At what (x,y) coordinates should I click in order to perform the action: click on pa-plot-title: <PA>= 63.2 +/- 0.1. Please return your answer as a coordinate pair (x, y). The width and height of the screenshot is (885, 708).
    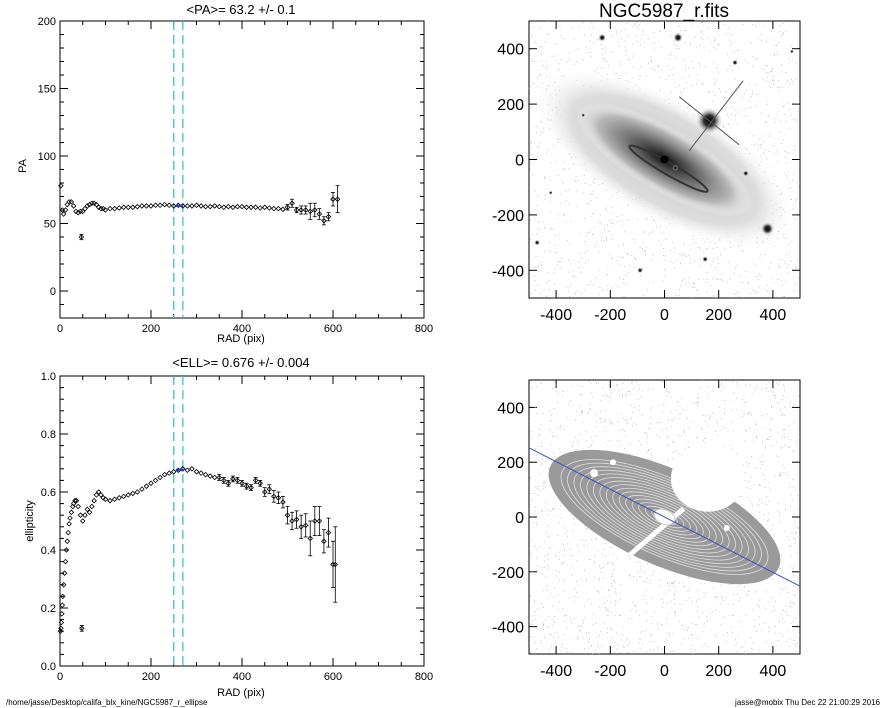
    Looking at the image, I should click on (241, 9).